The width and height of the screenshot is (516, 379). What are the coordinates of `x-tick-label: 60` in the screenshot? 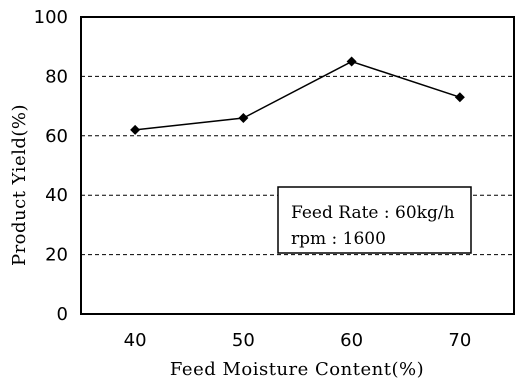 It's located at (351, 340).